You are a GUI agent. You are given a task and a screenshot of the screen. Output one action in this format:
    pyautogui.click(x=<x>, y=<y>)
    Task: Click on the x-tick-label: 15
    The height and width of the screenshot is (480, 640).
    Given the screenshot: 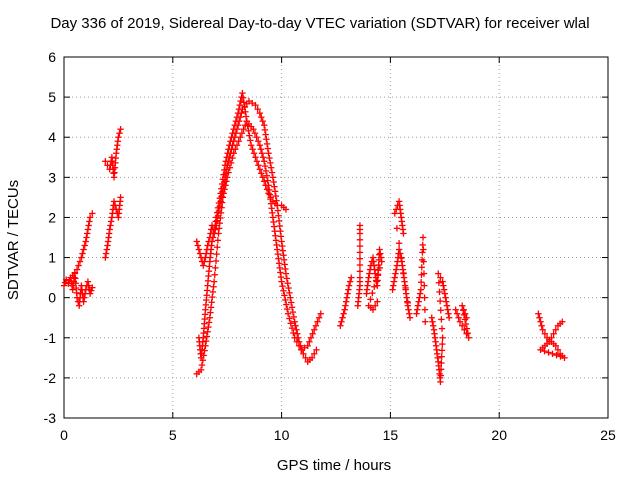 What is the action you would take?
    pyautogui.click(x=391, y=435)
    